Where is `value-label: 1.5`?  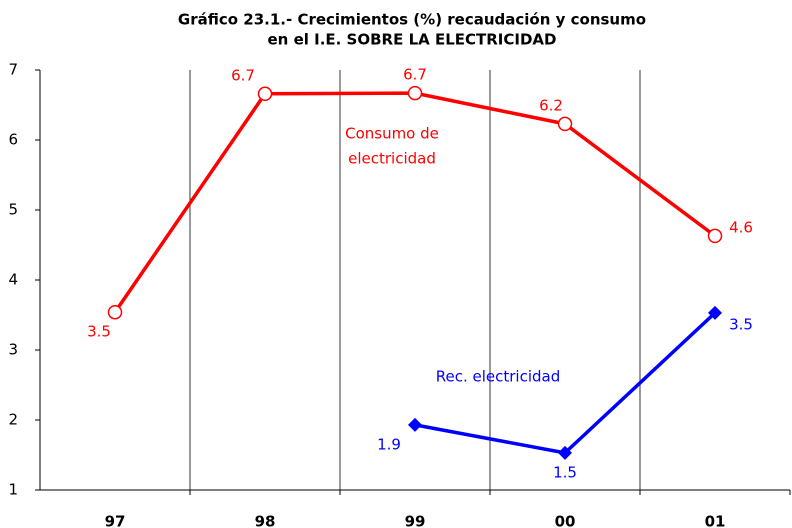
value-label: 1.5 is located at coordinates (565, 472).